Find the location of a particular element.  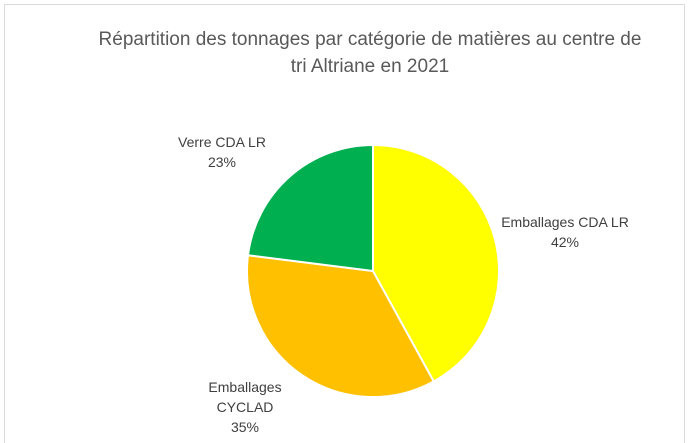

slice-category: Verre CDA LR is located at coordinates (222, 142).